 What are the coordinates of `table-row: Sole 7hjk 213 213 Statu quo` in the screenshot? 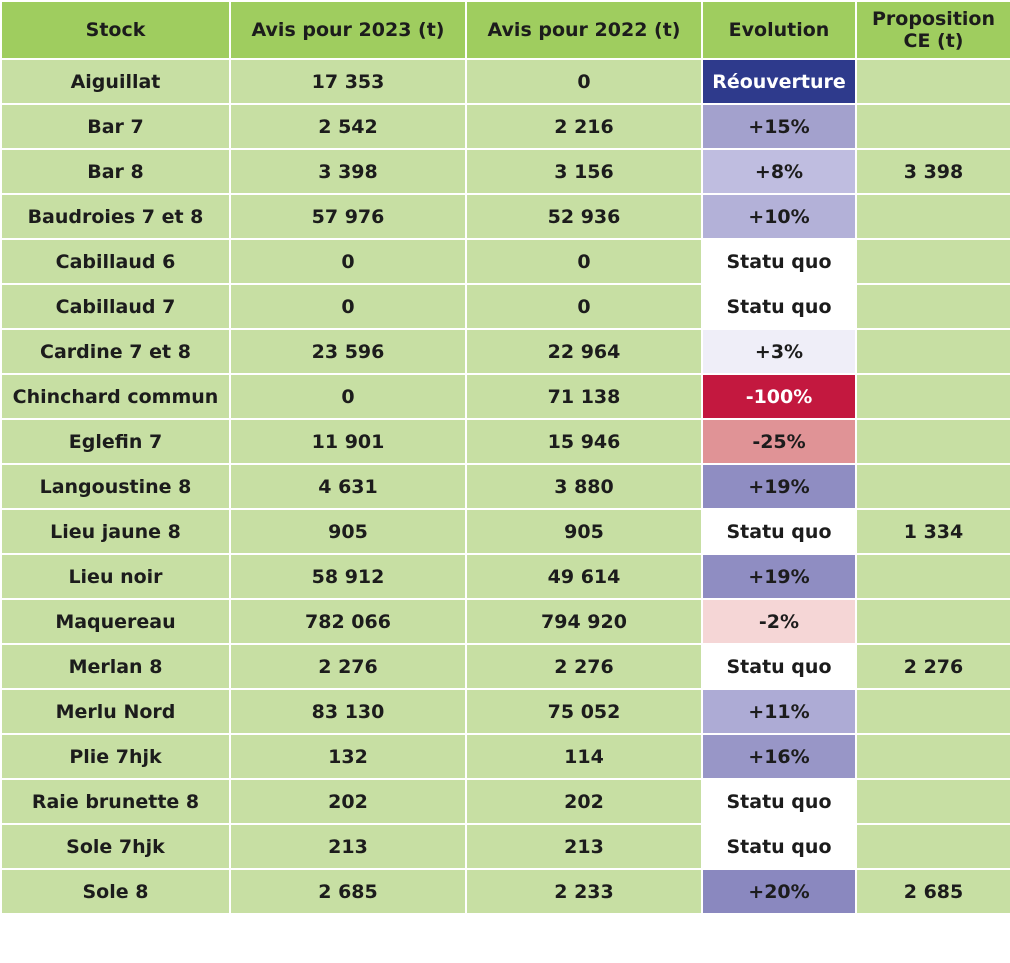 It's located at (505, 846).